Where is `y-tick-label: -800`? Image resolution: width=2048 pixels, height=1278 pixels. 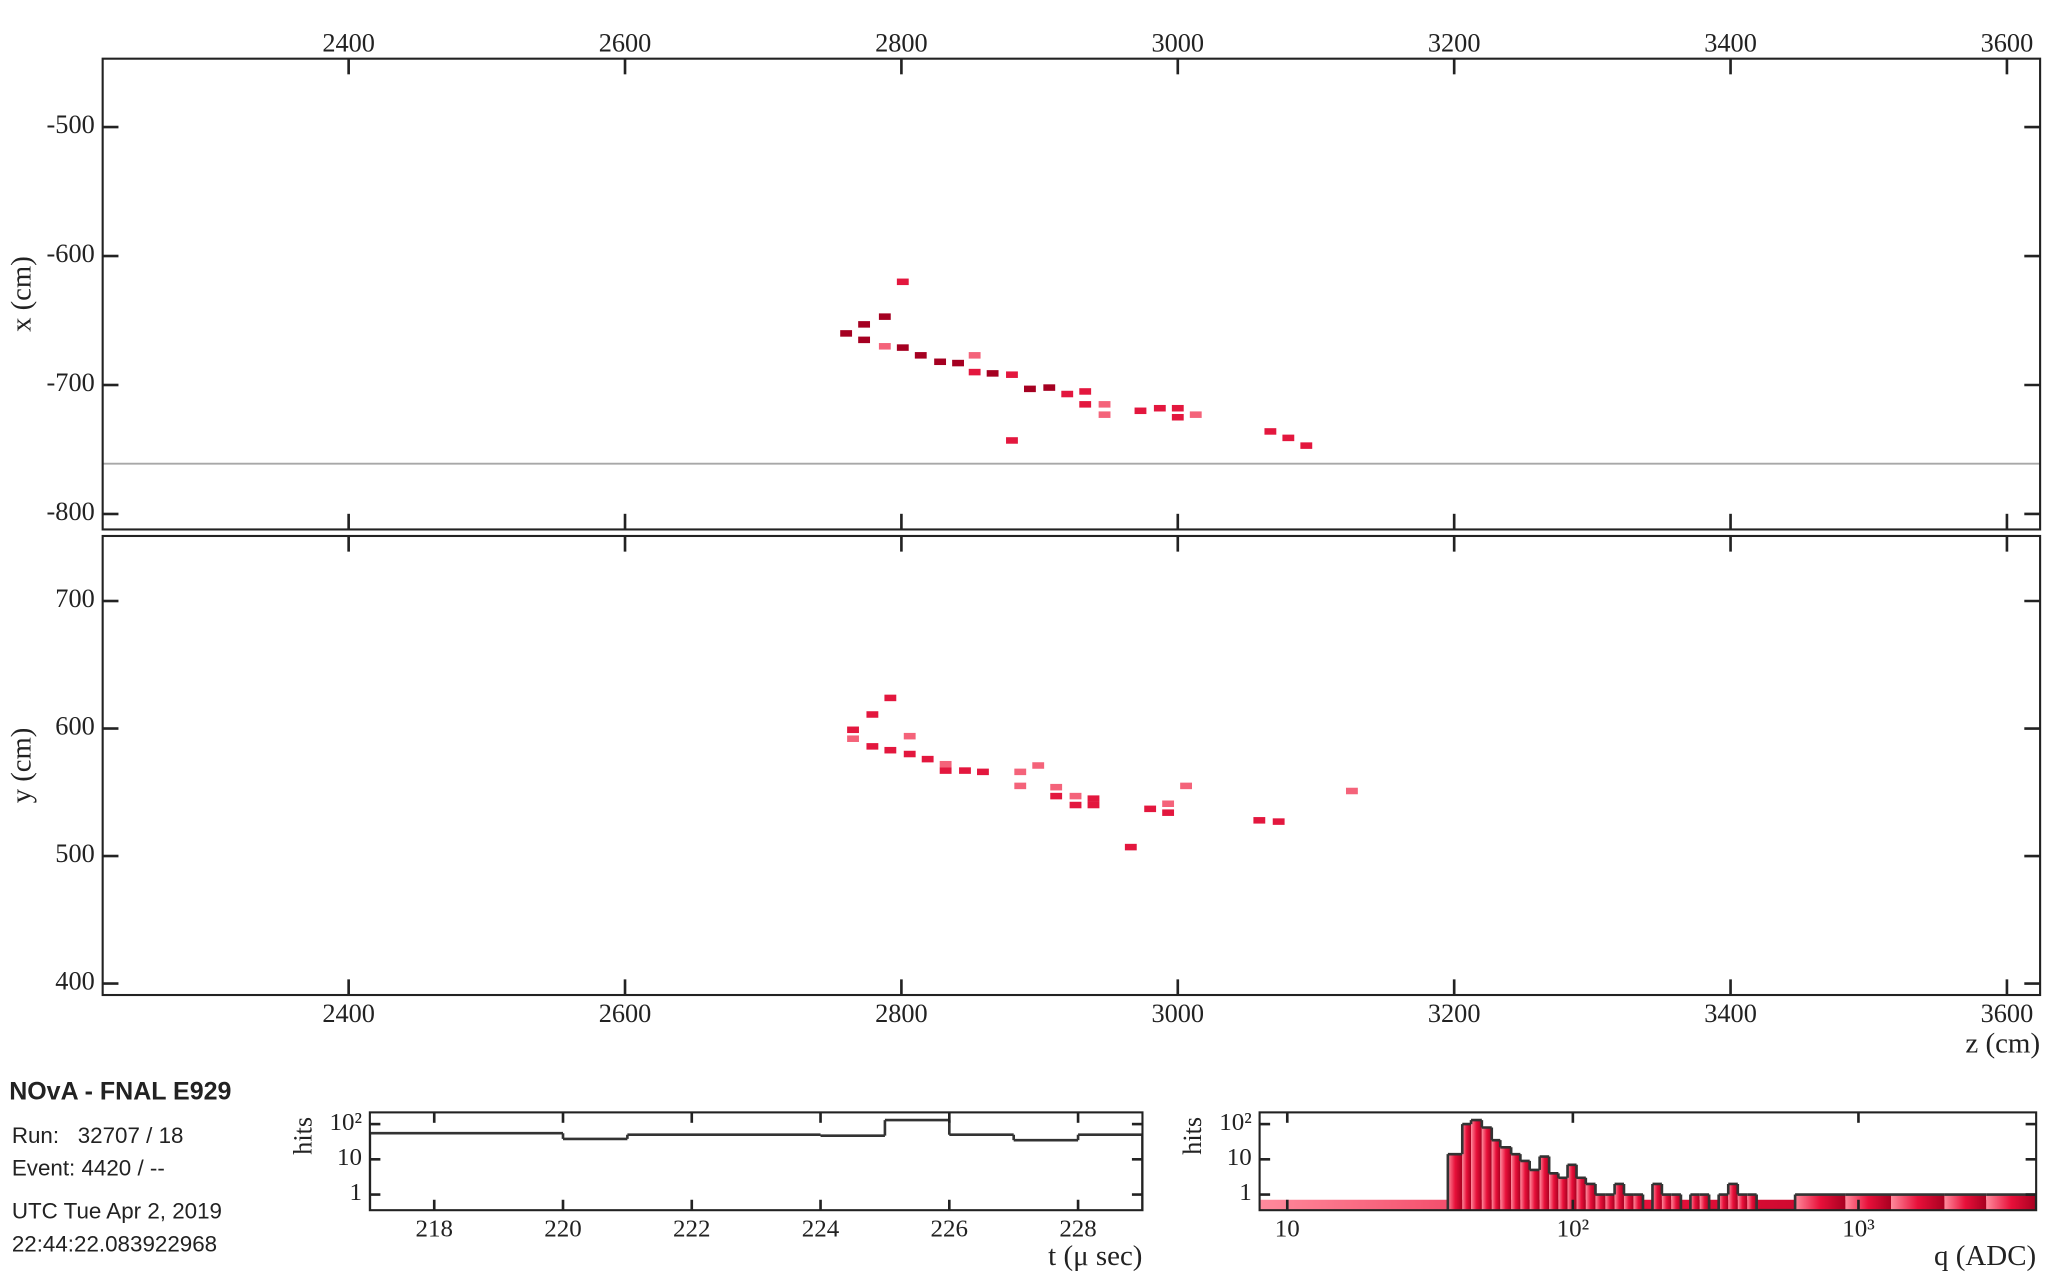
y-tick-label: -800 is located at coordinates (71, 511).